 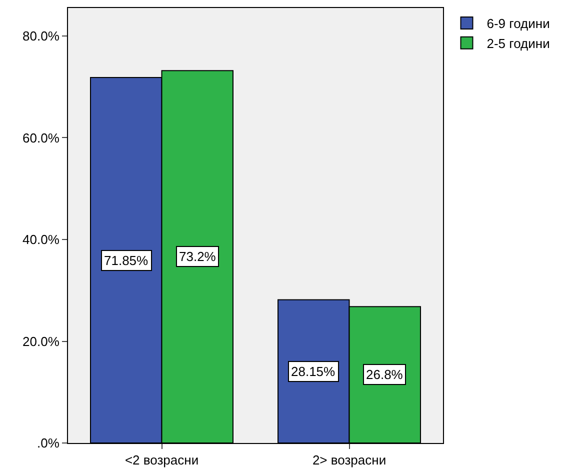 I want to click on y-tick-label: 60.0%, so click(x=41, y=138).